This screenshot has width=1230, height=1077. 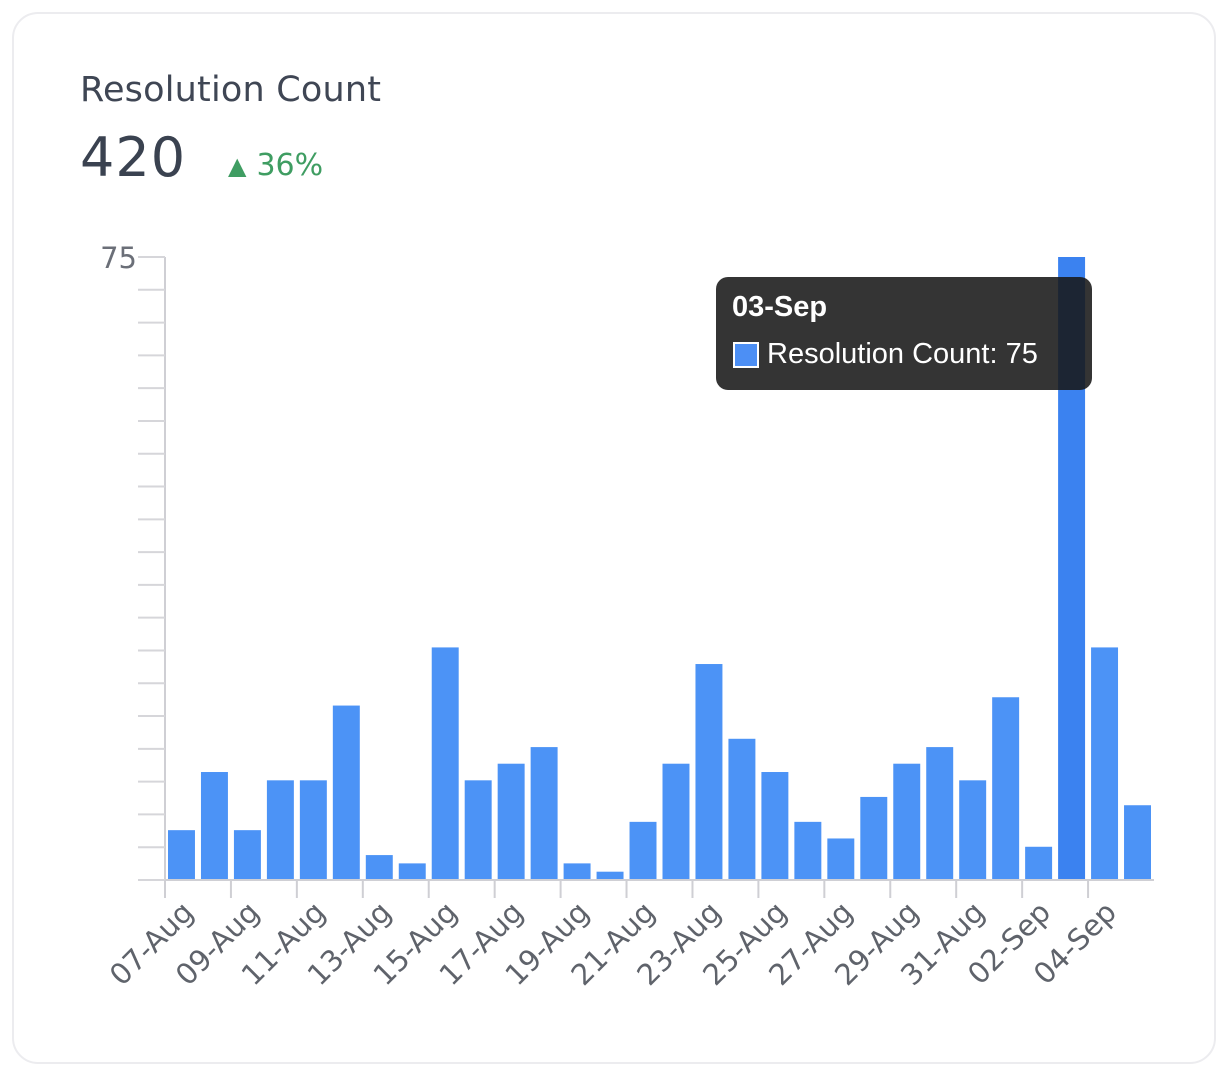 What do you see at coordinates (313, 830) in the screenshot?
I see `bar-11-Aug` at bounding box center [313, 830].